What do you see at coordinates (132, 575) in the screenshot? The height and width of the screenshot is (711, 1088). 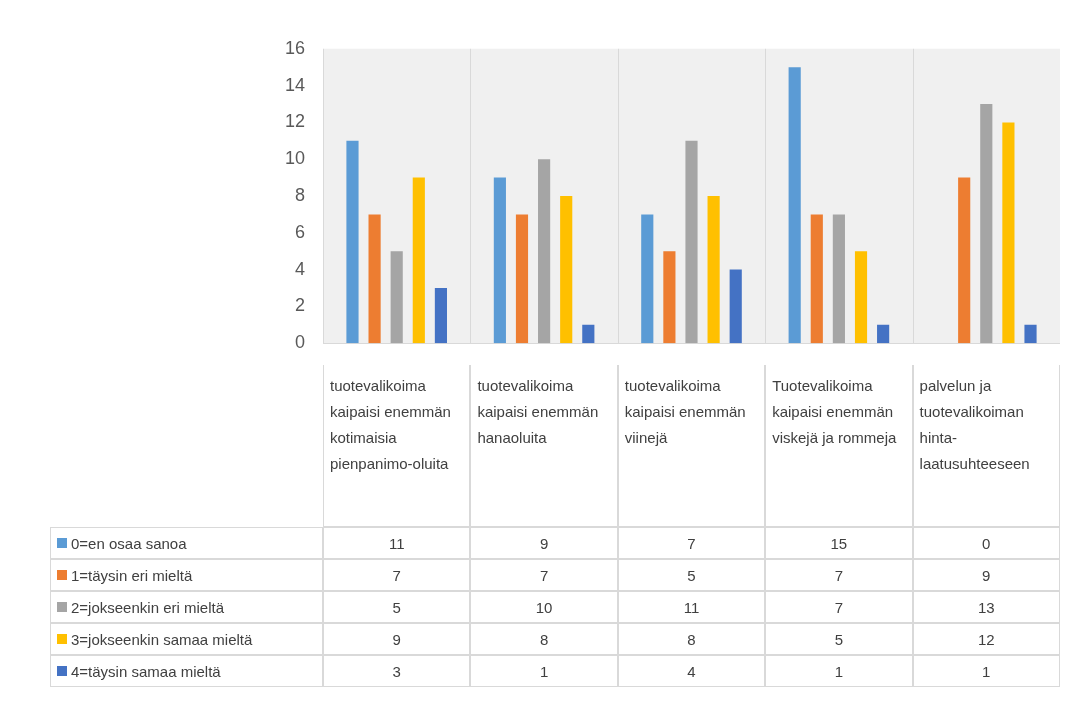 I see `legend-label: 1=täysin eri mieltä` at bounding box center [132, 575].